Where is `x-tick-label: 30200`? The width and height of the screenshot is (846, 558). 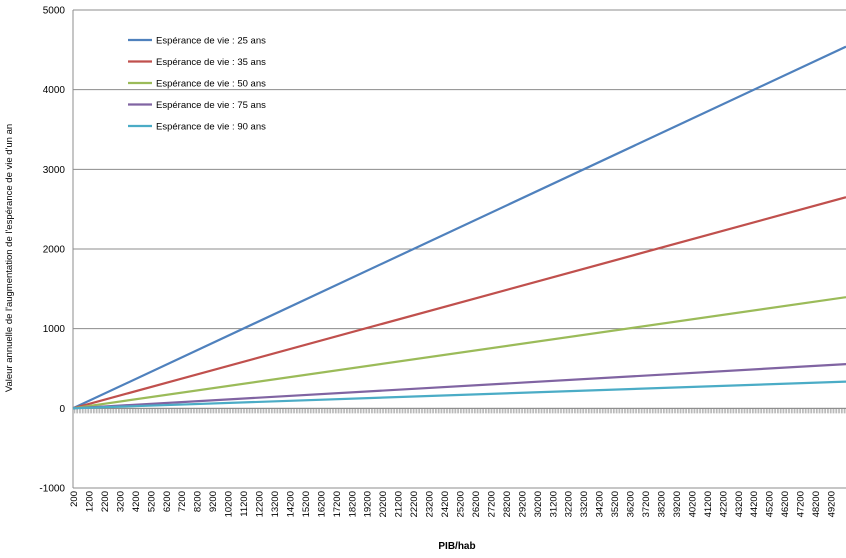
x-tick-label: 30200 is located at coordinates (538, 504).